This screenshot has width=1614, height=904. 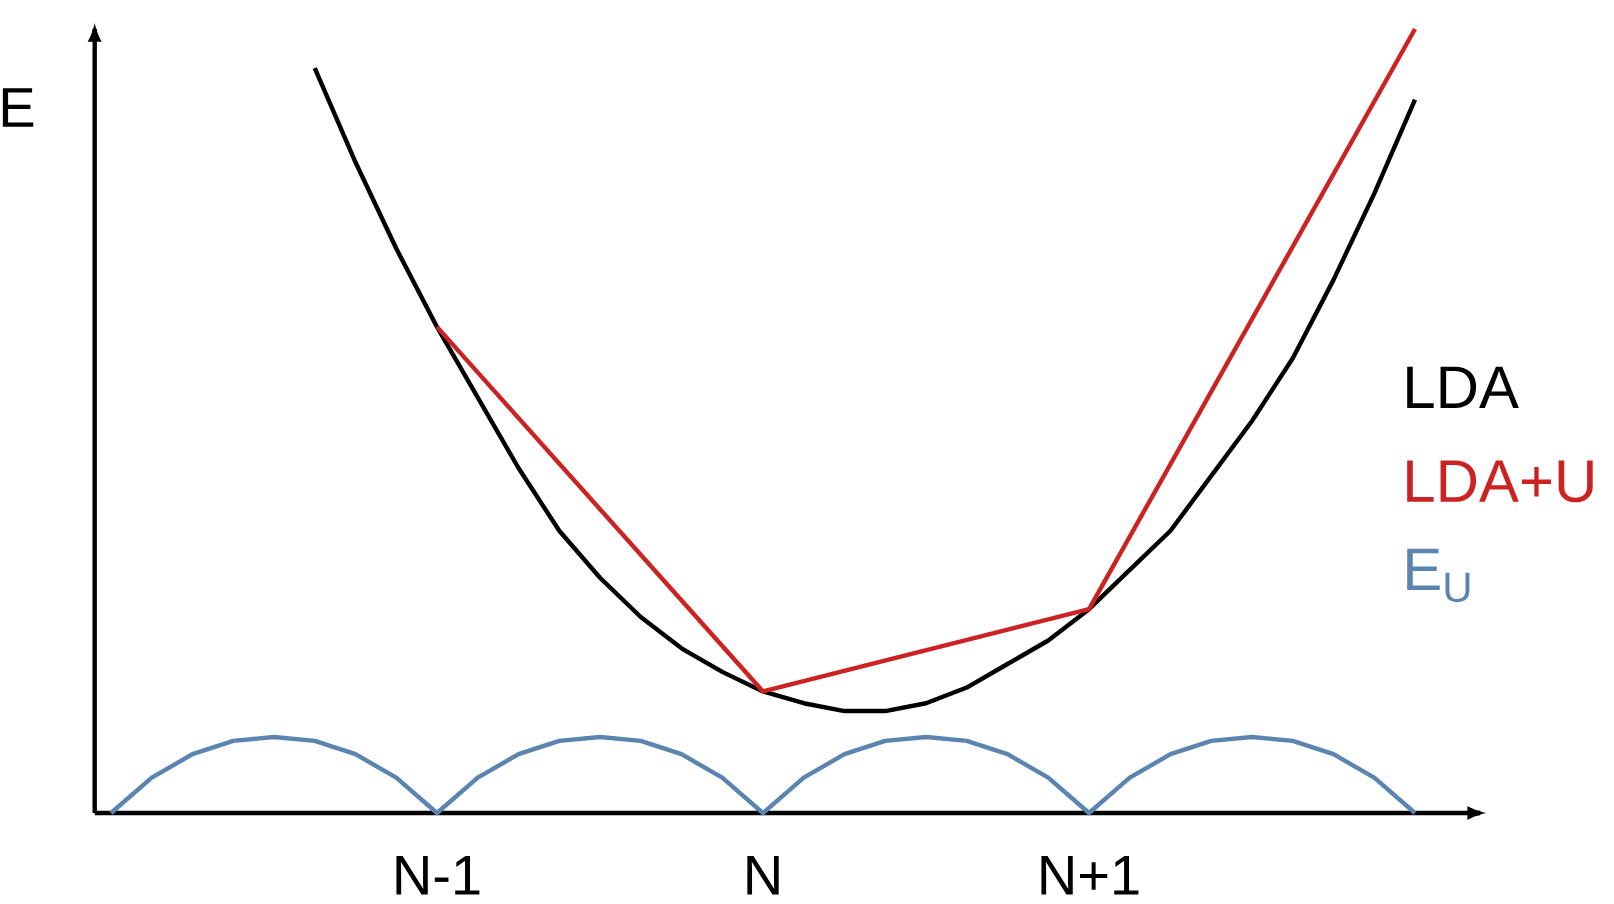 What do you see at coordinates (1090, 875) in the screenshot?
I see `x-tick-label: N+1` at bounding box center [1090, 875].